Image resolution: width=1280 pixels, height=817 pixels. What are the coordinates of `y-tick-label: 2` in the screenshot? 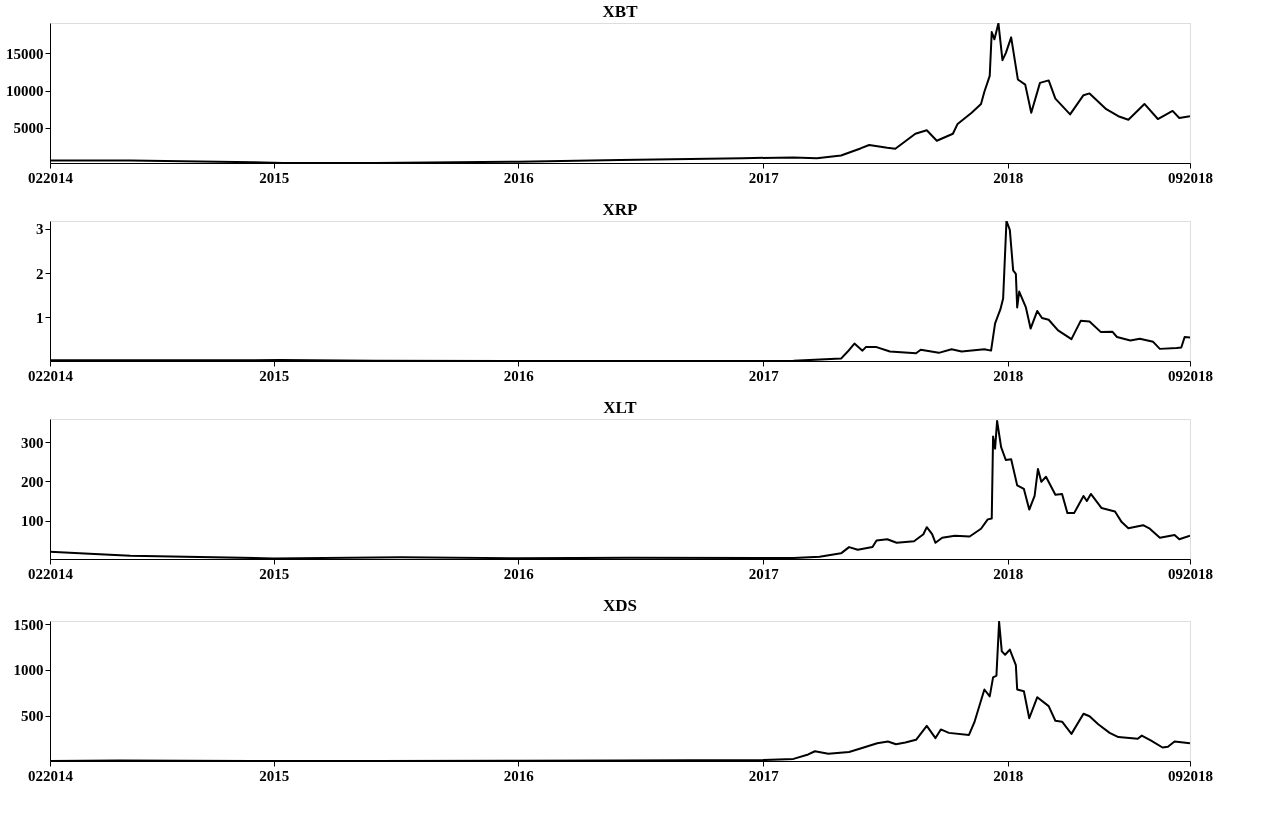 It's located at (40, 273).